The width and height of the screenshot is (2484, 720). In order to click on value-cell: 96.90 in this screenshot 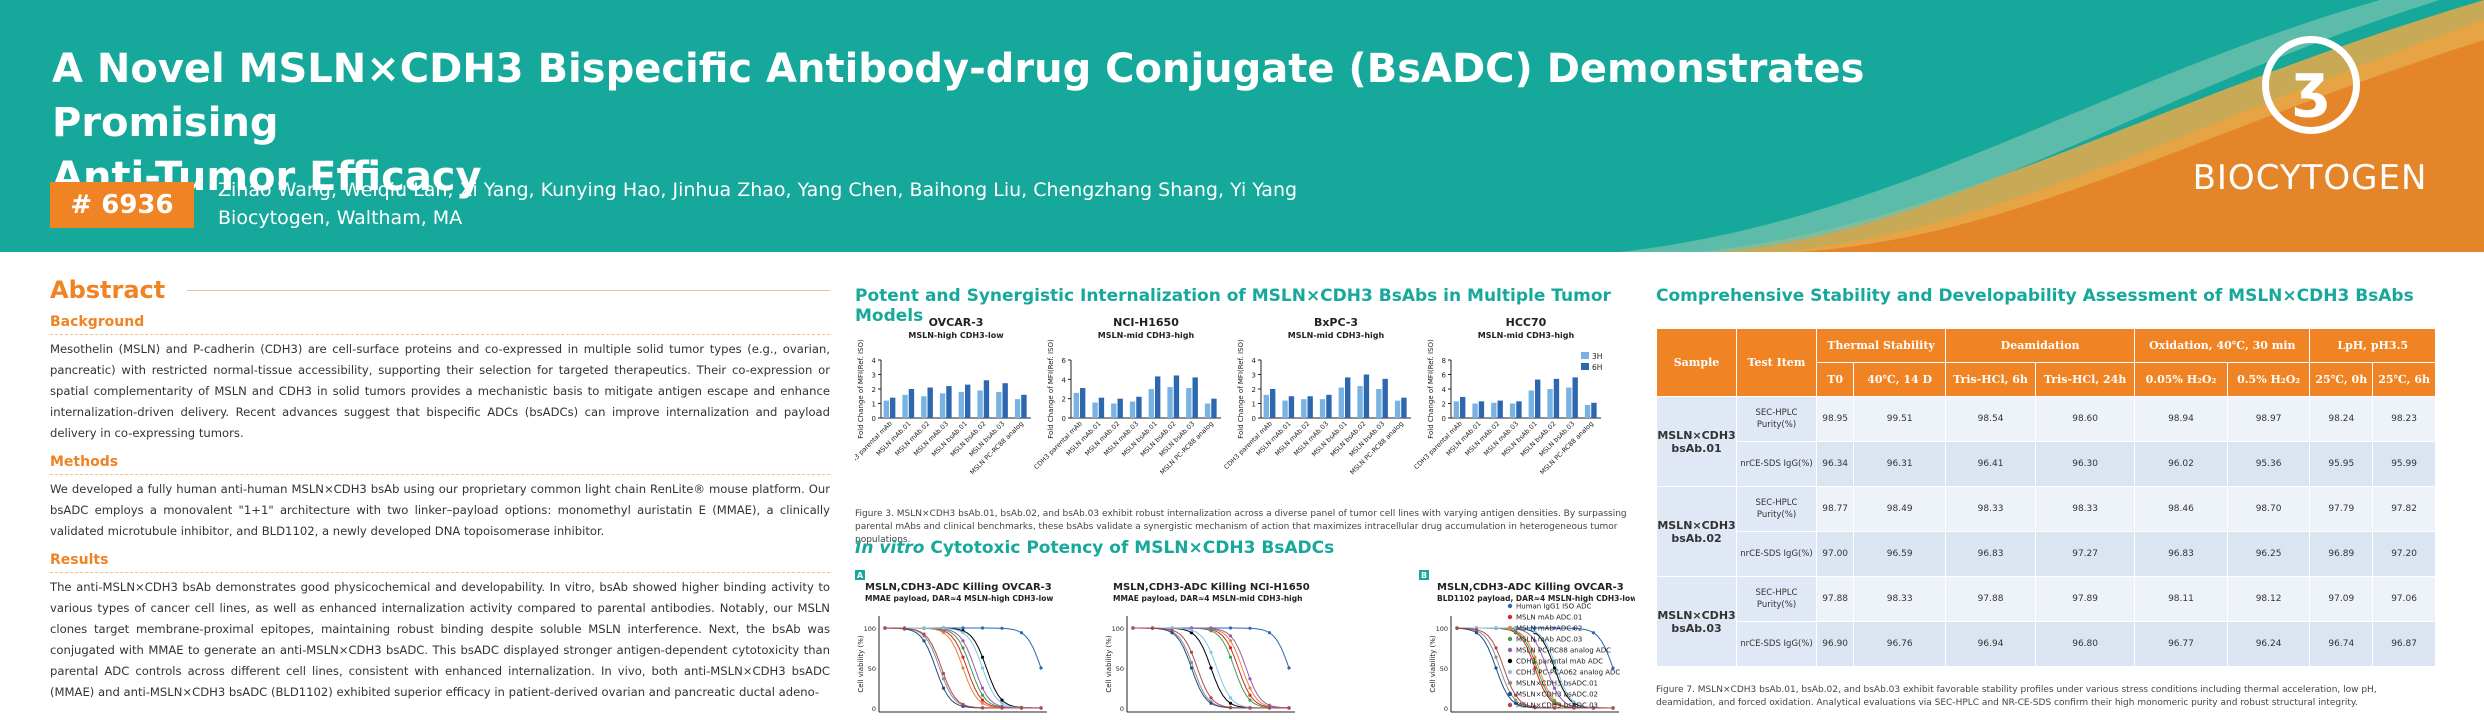, I will do `click(1835, 644)`.